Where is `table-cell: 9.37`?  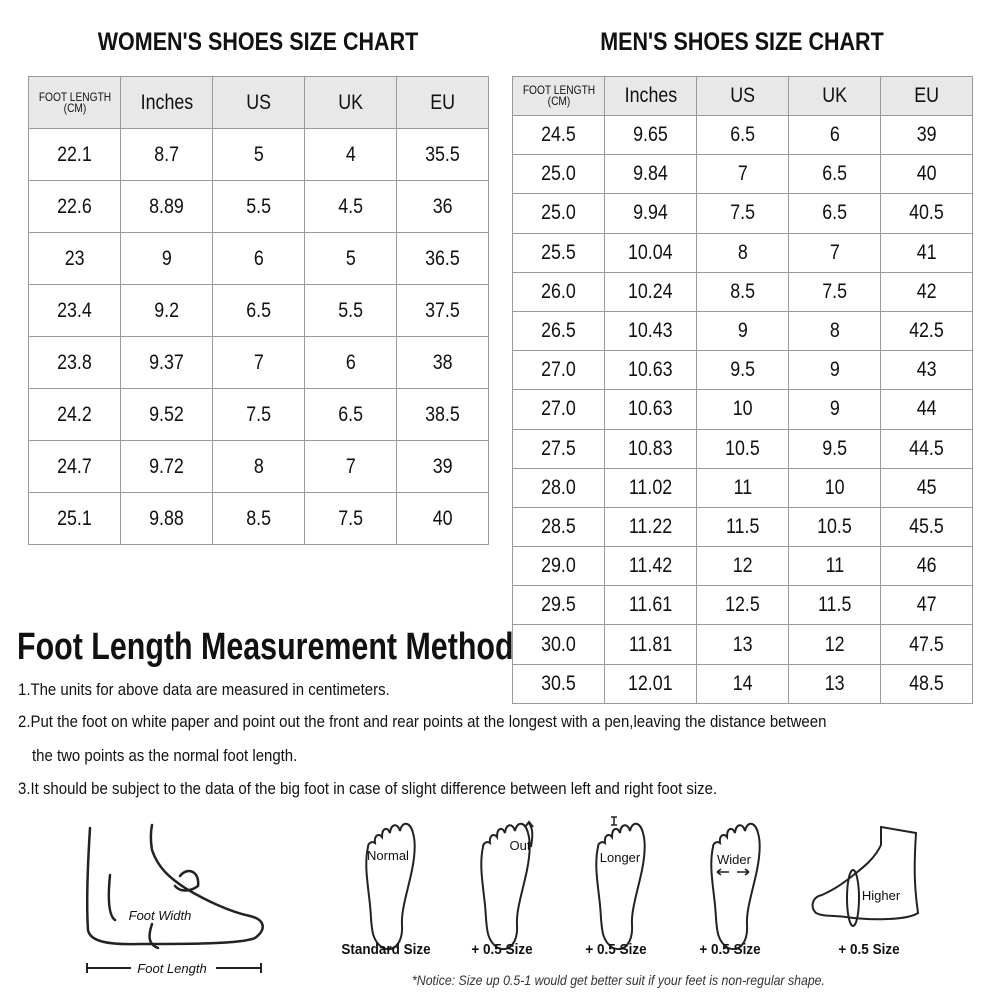
table-cell: 9.37 is located at coordinates (166, 362).